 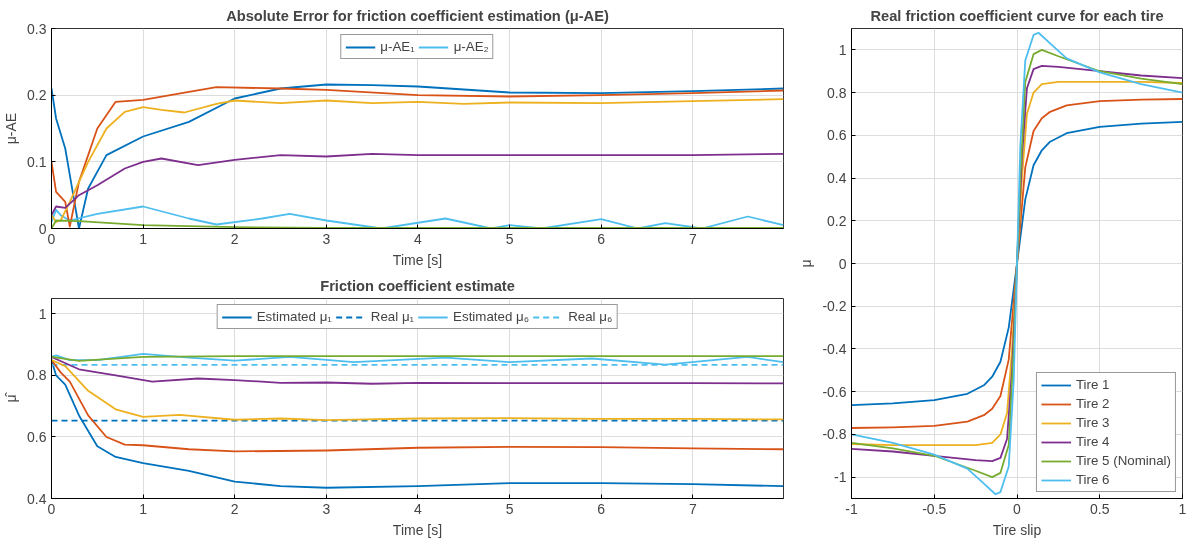 What do you see at coordinates (1017, 508) in the screenshot?
I see `x-tick-label: 0` at bounding box center [1017, 508].